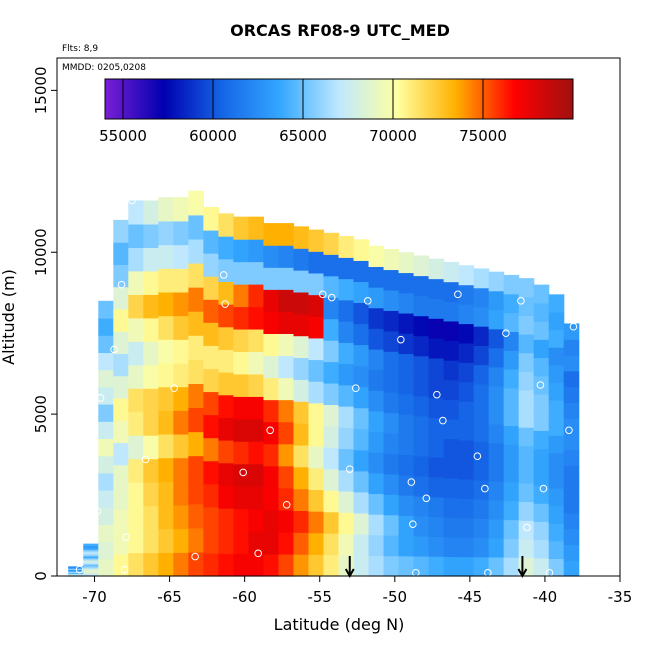 The image size is (650, 650). I want to click on colorbar-tick-label: 70000, so click(393, 136).